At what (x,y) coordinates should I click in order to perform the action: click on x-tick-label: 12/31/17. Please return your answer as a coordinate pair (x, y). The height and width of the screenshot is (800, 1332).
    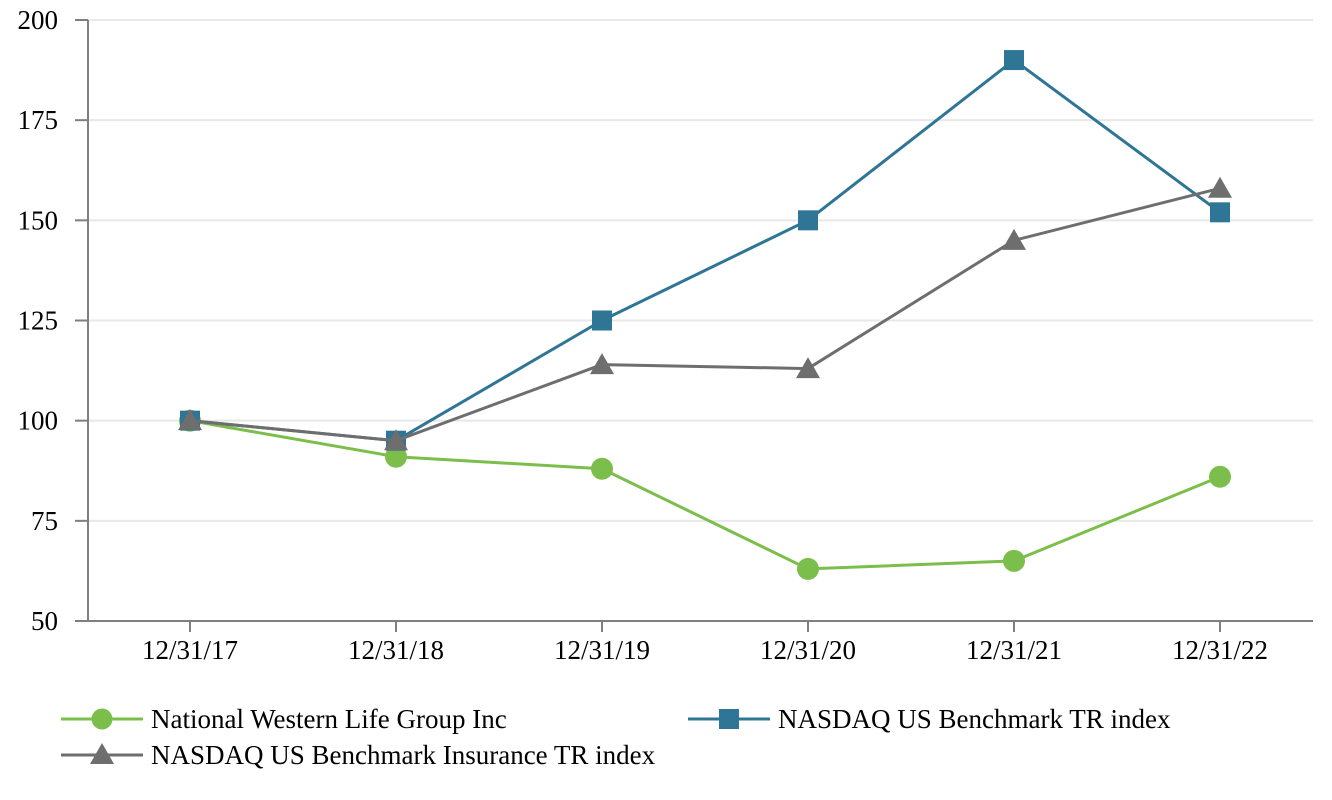
    Looking at the image, I should click on (190, 650).